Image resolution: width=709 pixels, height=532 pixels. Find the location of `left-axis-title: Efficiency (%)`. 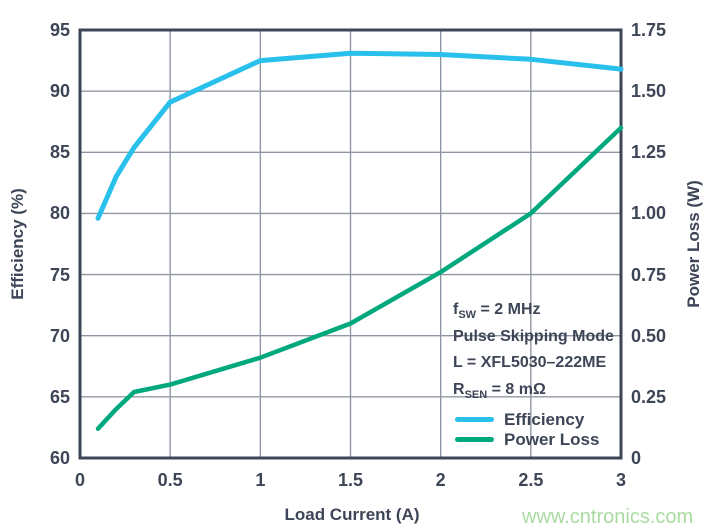

left-axis-title: Efficiency (%) is located at coordinates (17, 244).